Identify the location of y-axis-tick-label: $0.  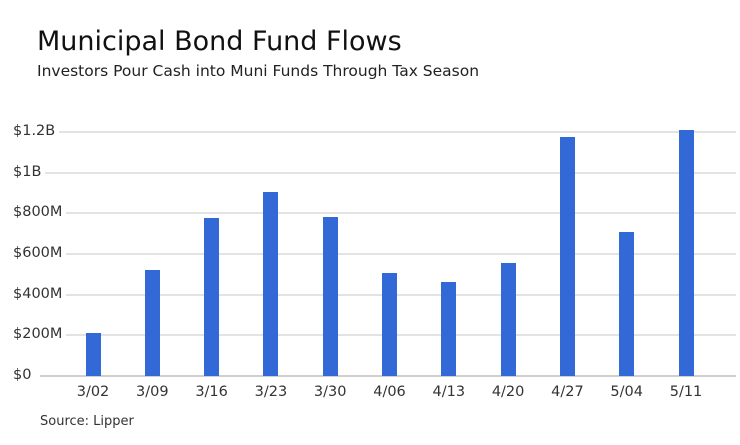
(24, 375).